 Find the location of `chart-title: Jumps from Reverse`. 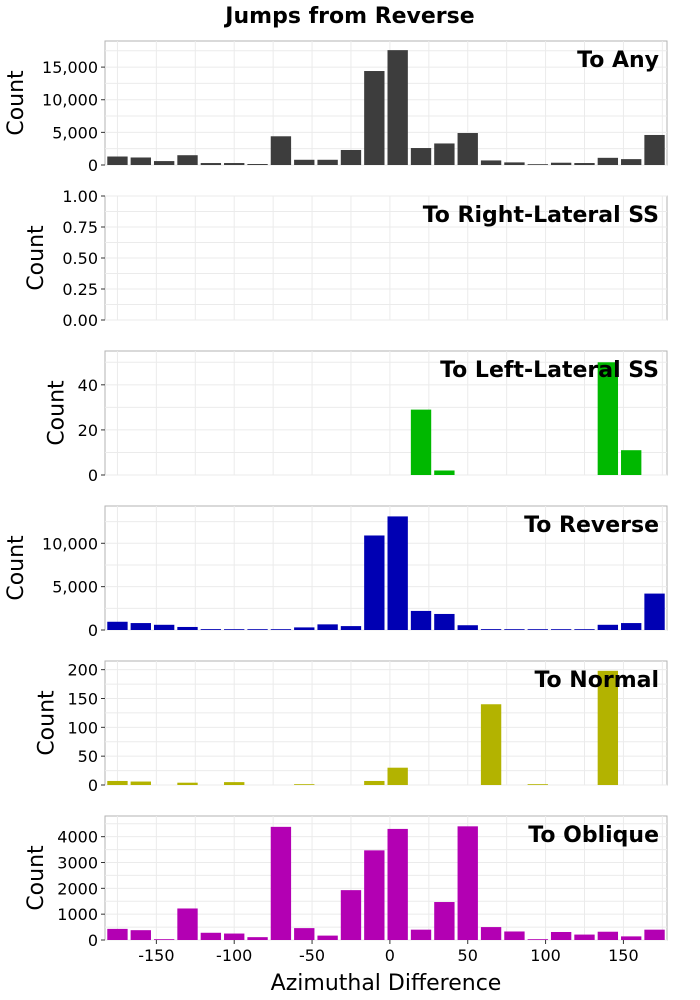

chart-title: Jumps from Reverse is located at coordinates (348, 16).